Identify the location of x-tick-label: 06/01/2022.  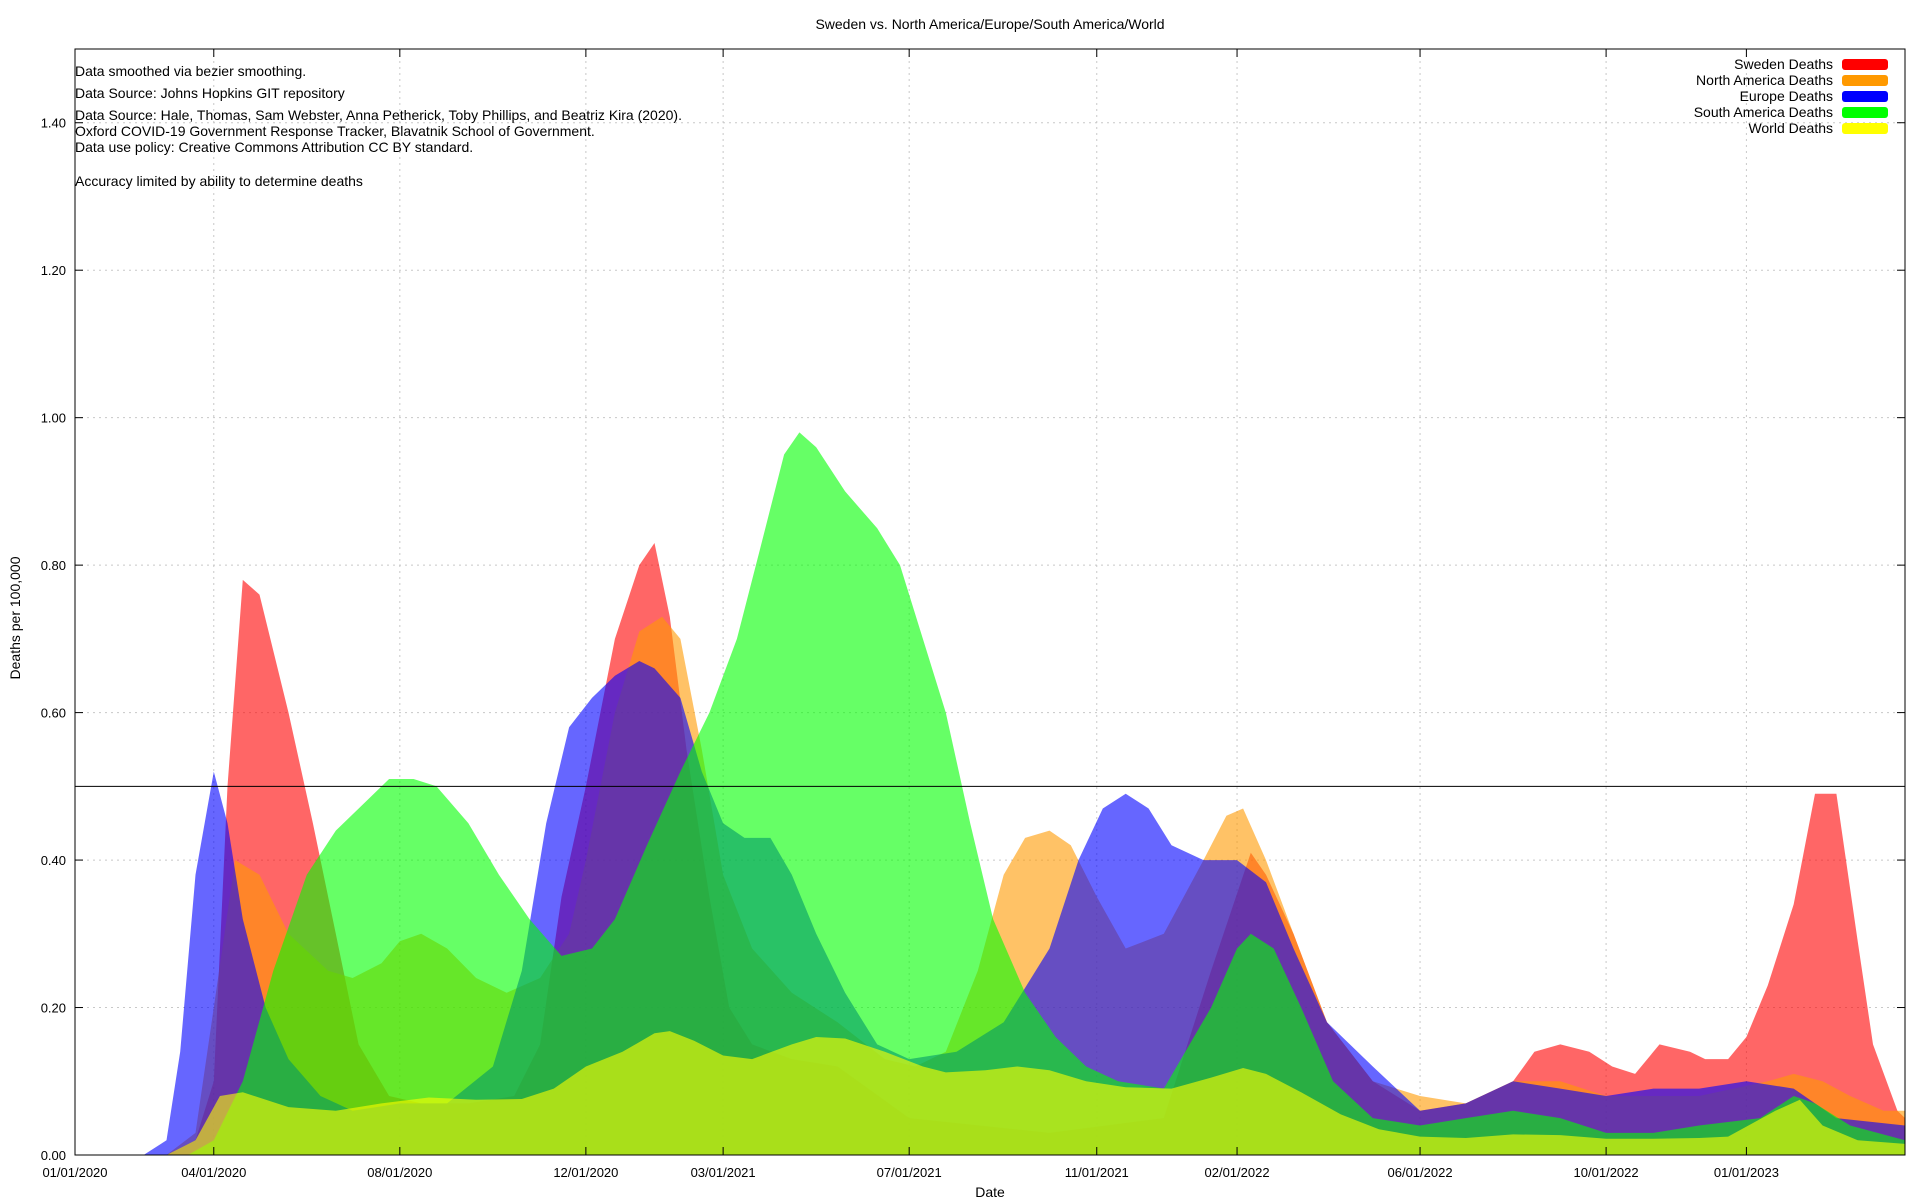
(1420, 1172).